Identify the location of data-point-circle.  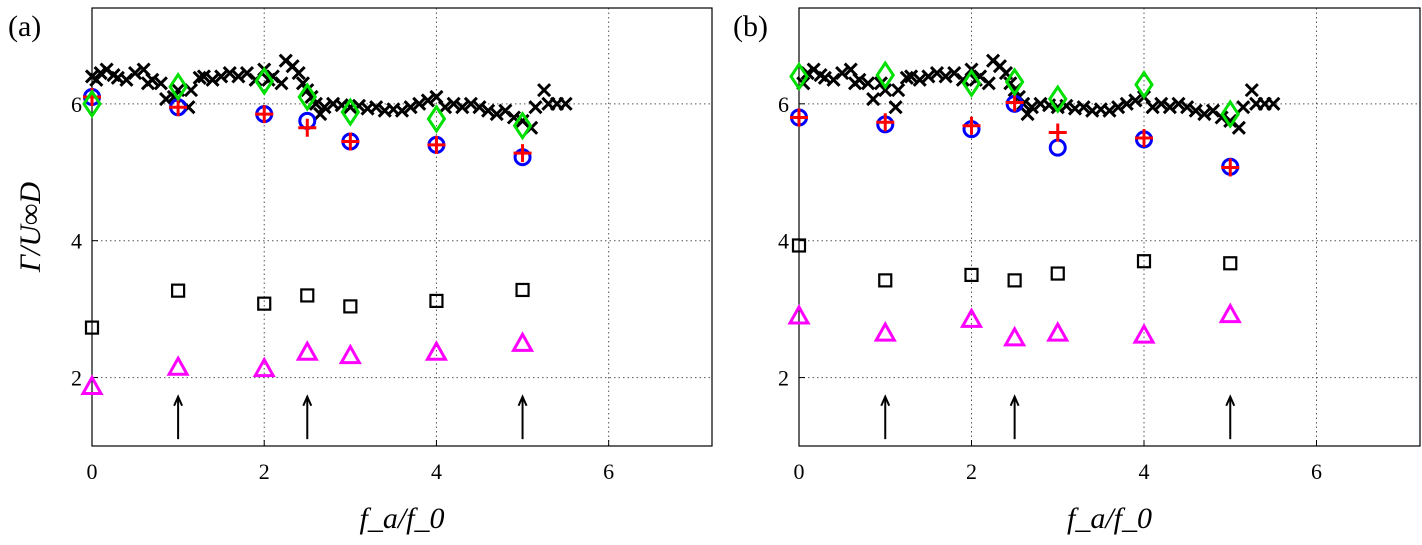
(1057, 147).